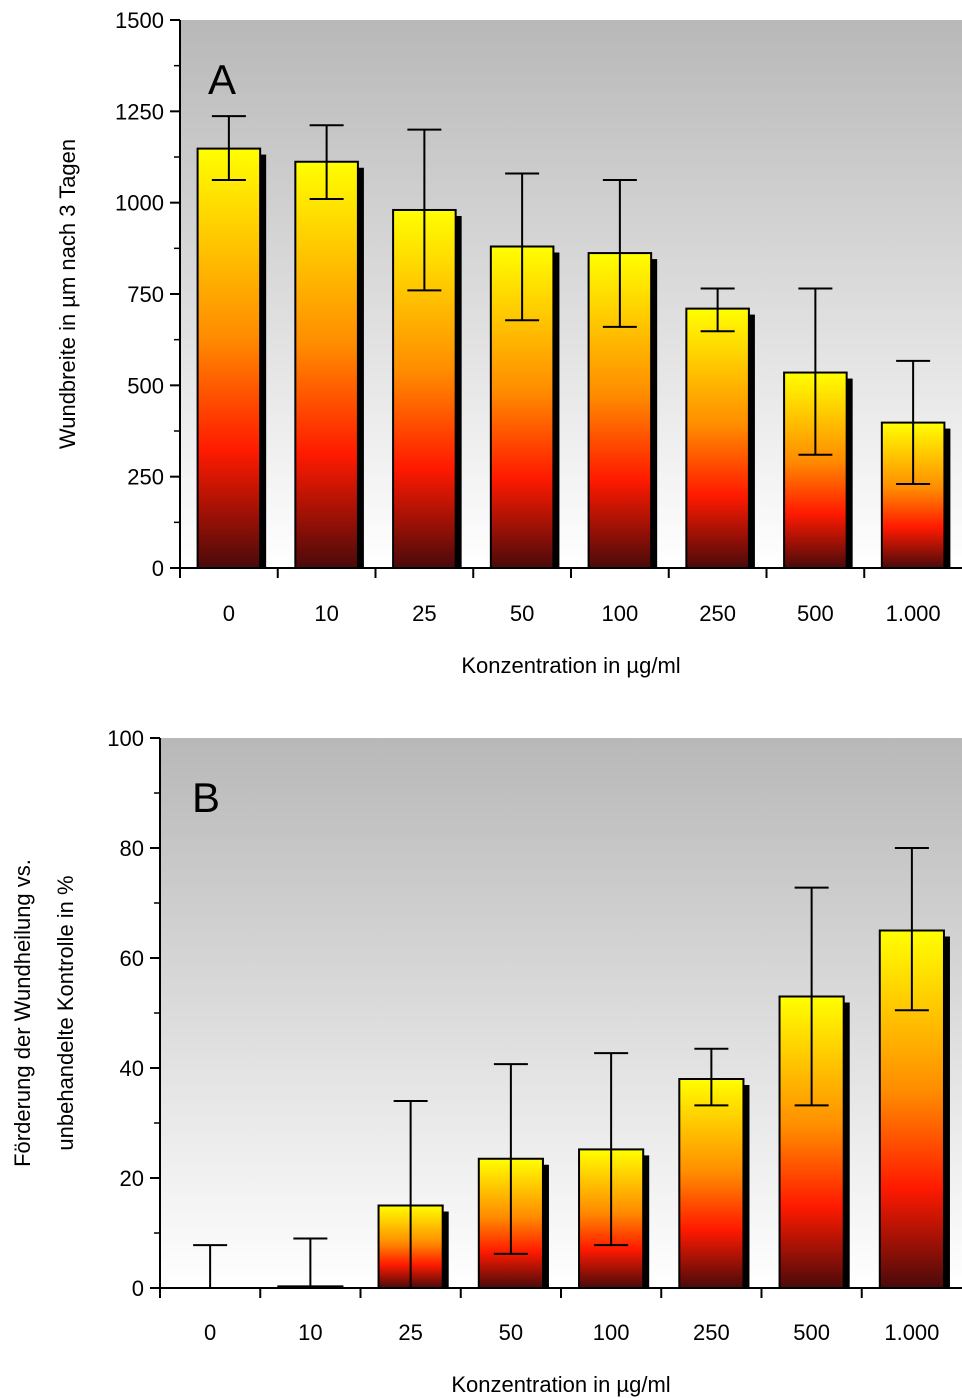  I want to click on y-tick-label: 1250, so click(139, 111).